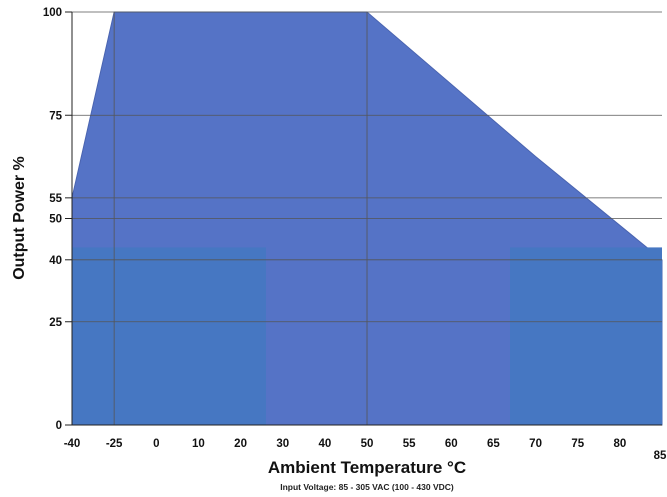  Describe the element at coordinates (586, 336) in the screenshot. I see `area-lower-band-right` at that location.